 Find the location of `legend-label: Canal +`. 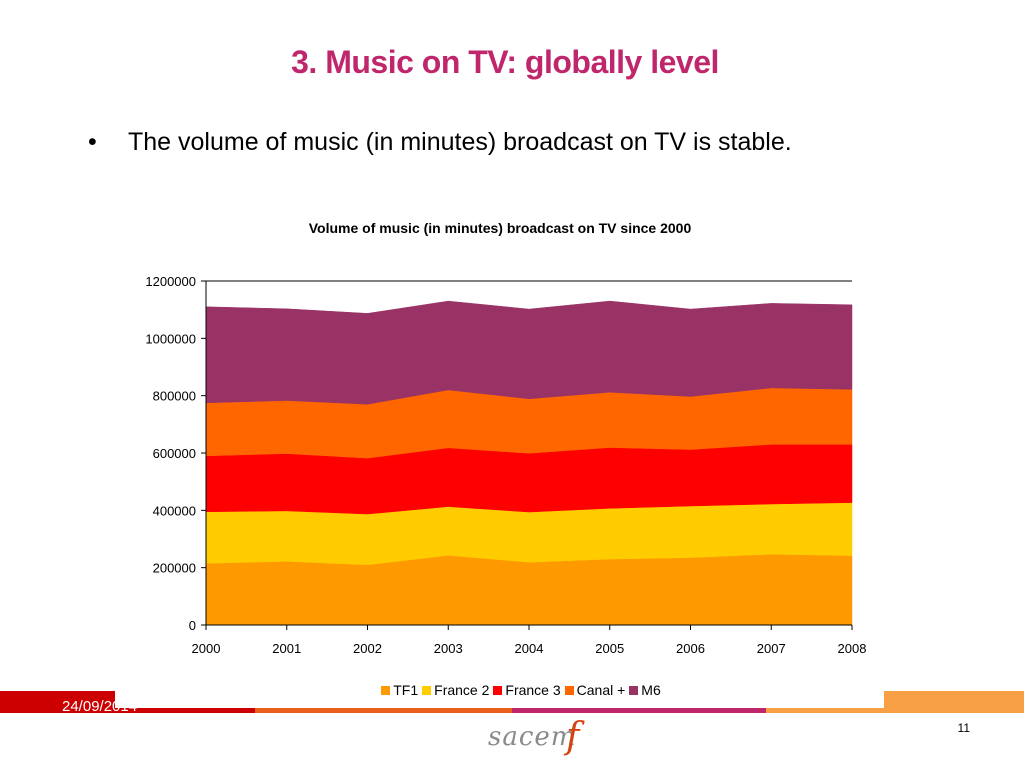

legend-label: Canal + is located at coordinates (601, 690).